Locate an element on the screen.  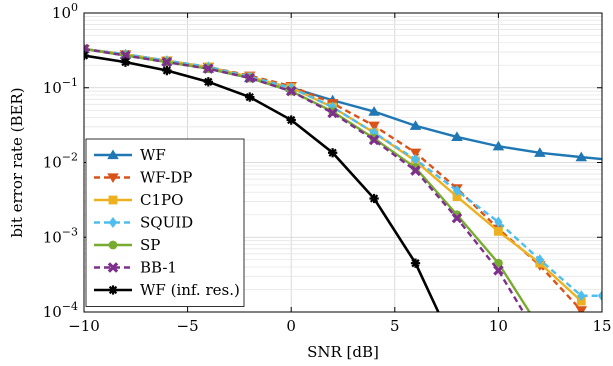
y-axis-label: bit error rate (BER) is located at coordinates (17, 162).